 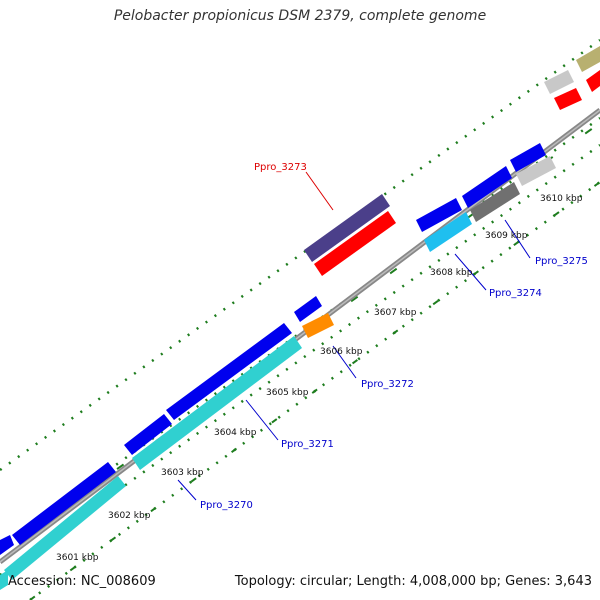 I want to click on kbp-label-3608: 3608 kbp, so click(x=451, y=273).